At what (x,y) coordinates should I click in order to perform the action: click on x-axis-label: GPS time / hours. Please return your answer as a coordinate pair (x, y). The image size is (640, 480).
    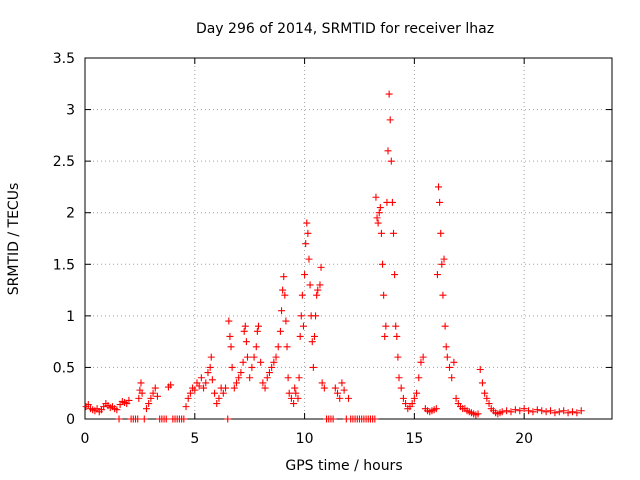
    Looking at the image, I should click on (343, 466).